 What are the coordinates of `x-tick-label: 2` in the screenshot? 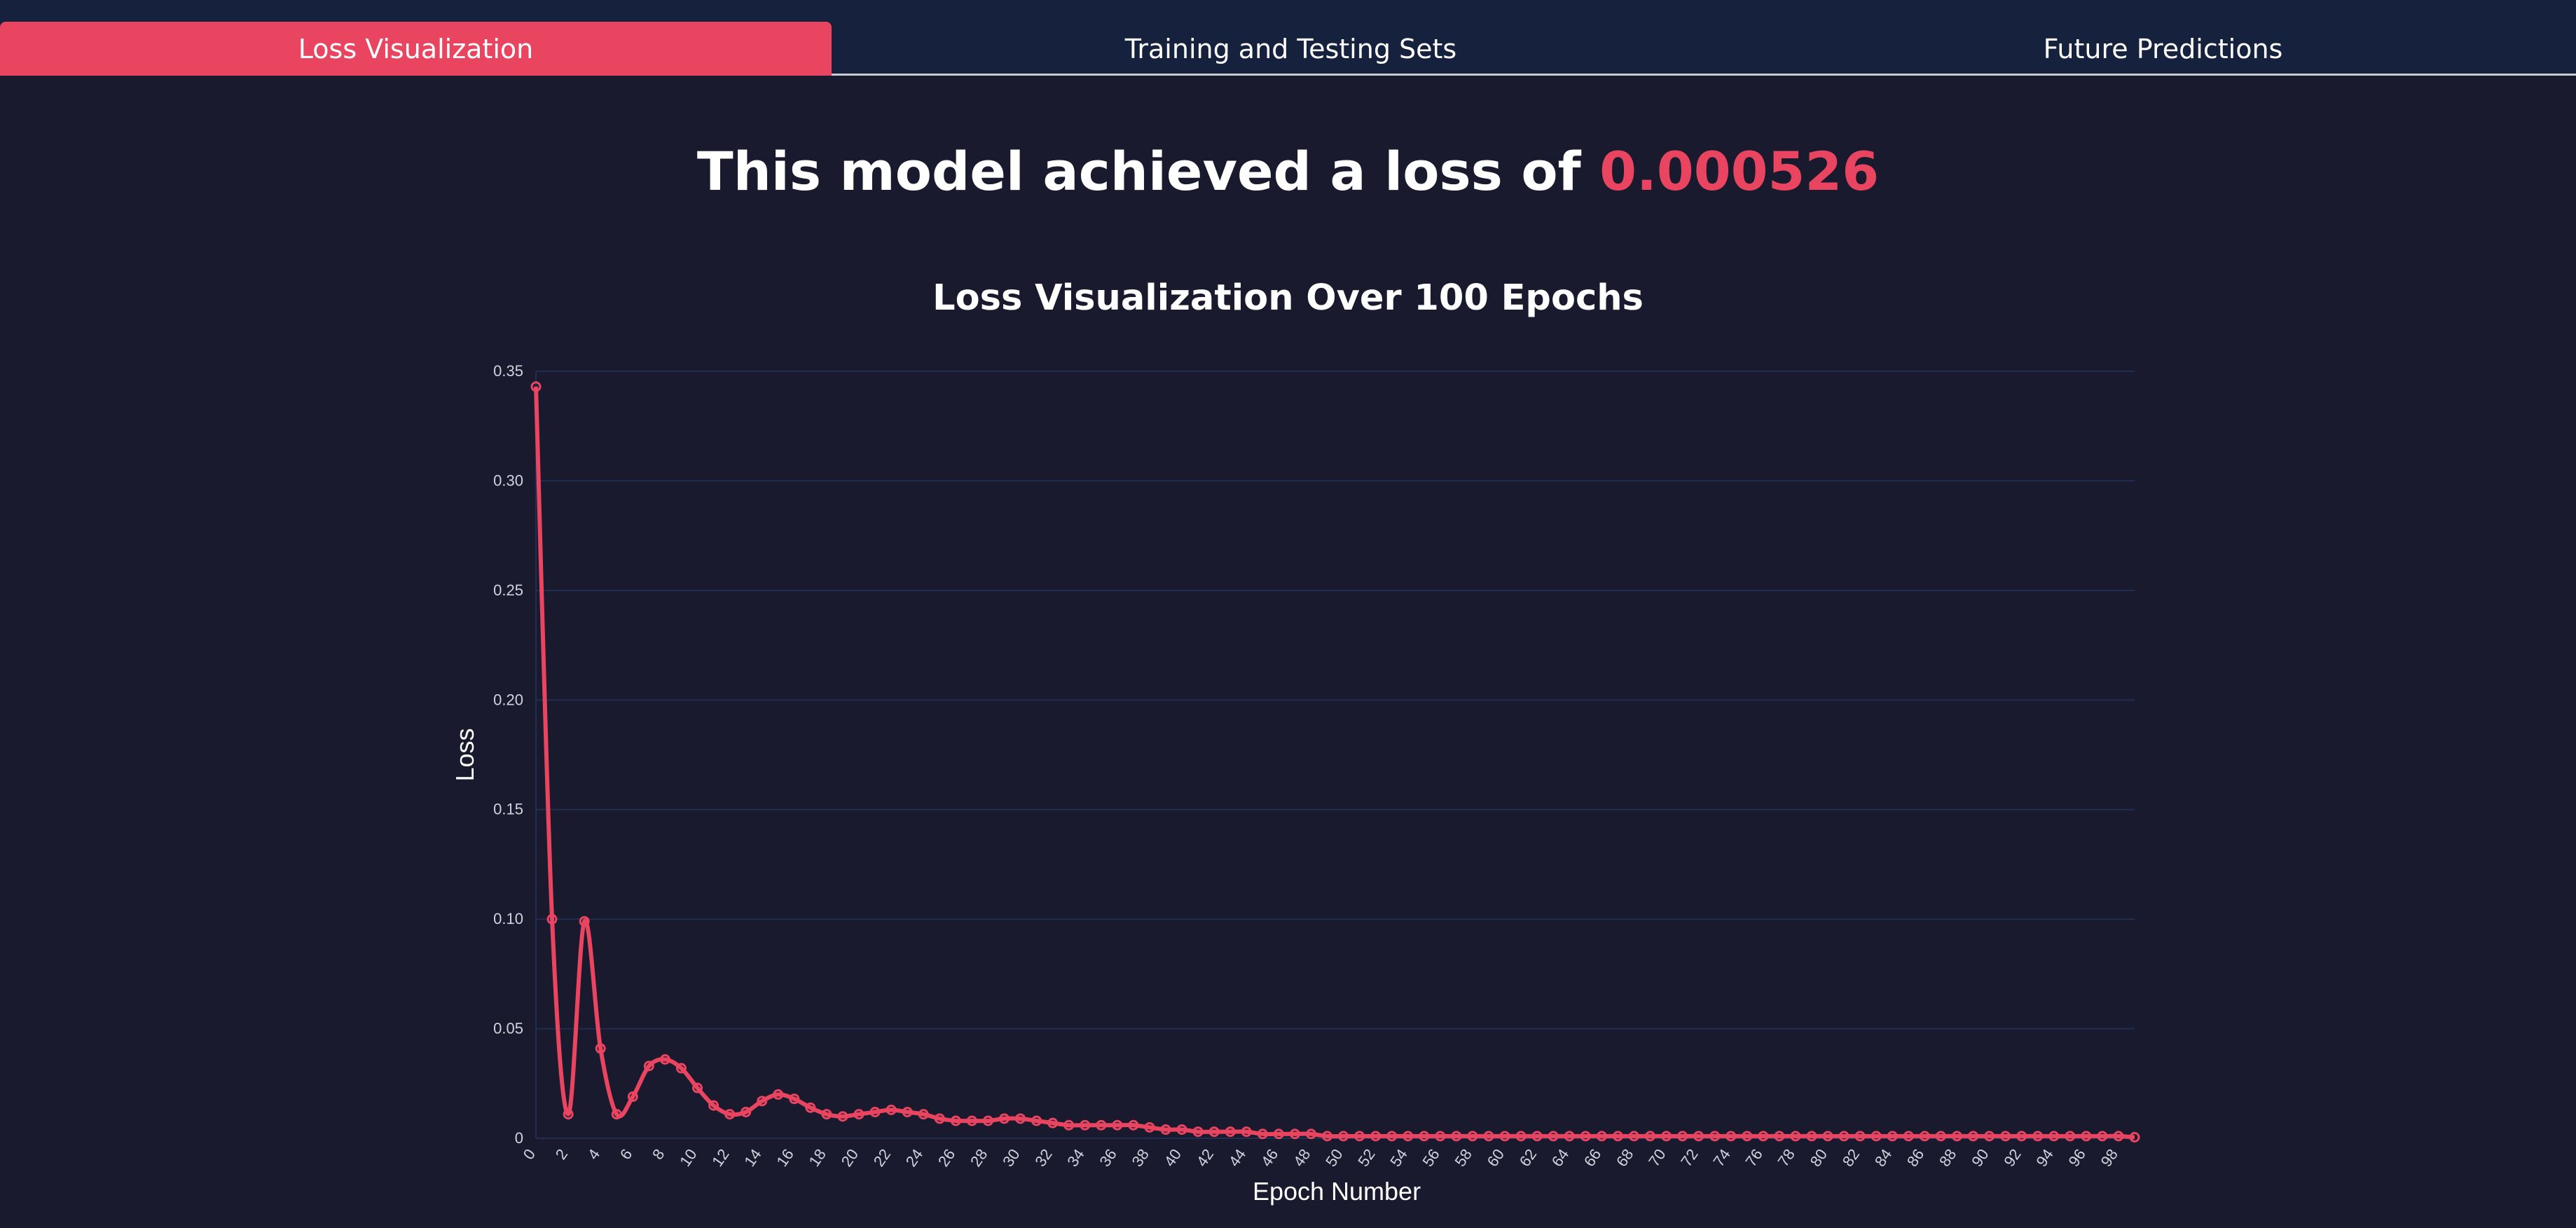 It's located at (562, 1154).